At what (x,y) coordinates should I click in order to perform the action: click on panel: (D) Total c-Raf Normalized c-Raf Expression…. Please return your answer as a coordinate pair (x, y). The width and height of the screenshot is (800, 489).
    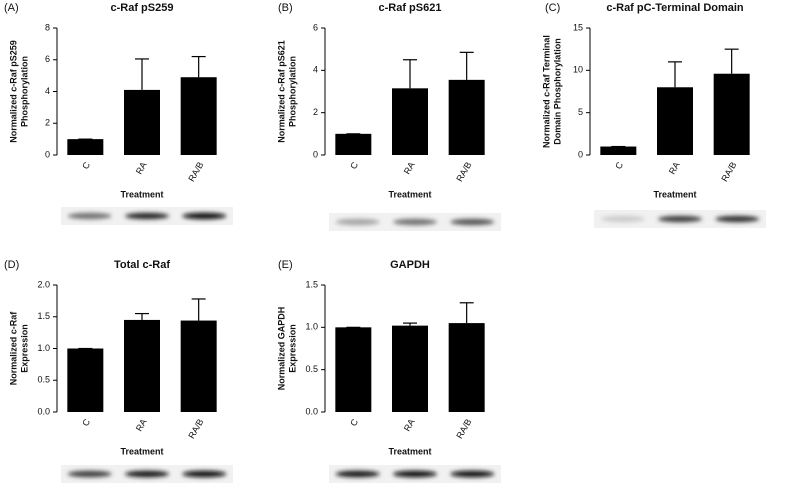
    Looking at the image, I should click on (118, 371).